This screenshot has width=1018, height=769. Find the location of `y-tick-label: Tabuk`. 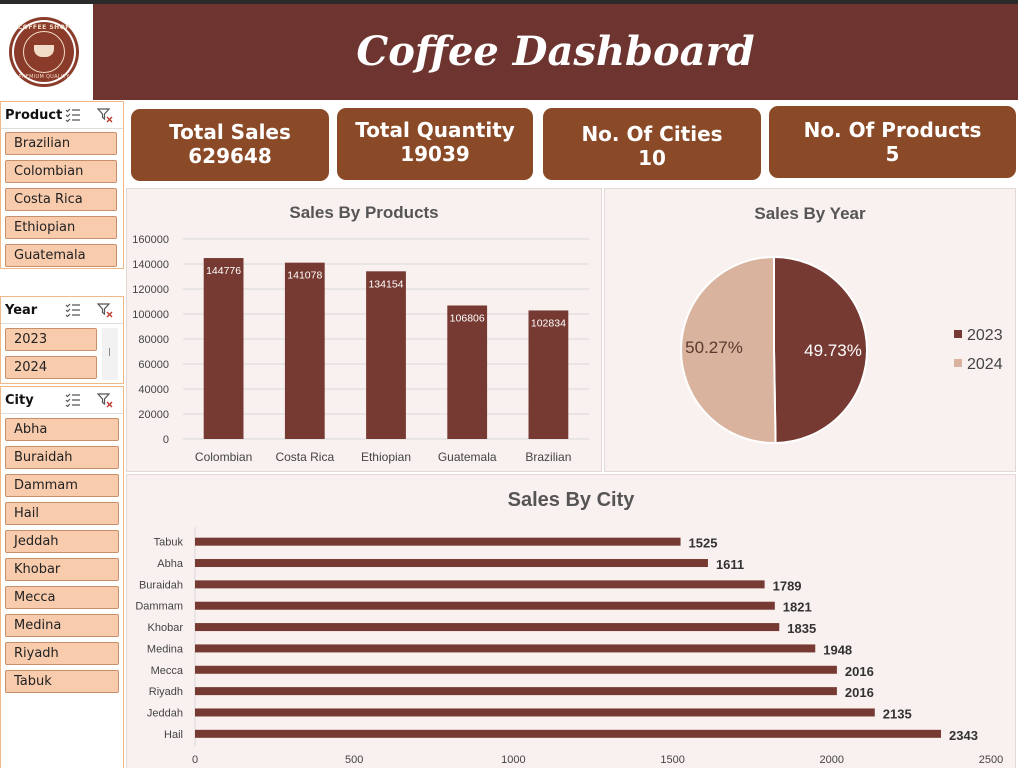

y-tick-label: Tabuk is located at coordinates (169, 543).